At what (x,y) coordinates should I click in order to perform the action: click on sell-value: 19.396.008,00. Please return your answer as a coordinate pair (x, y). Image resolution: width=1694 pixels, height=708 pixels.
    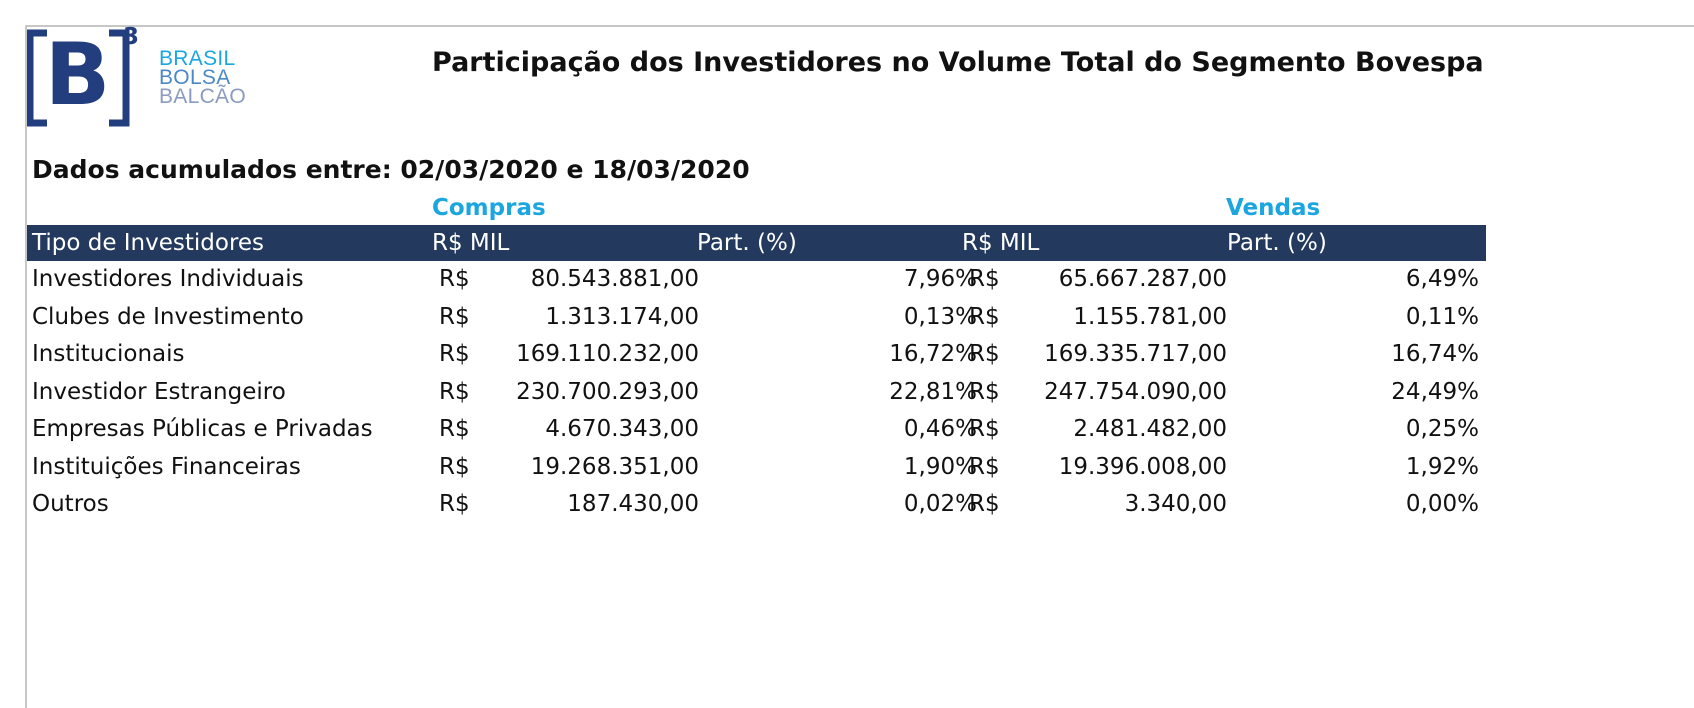
    Looking at the image, I should click on (1142, 466).